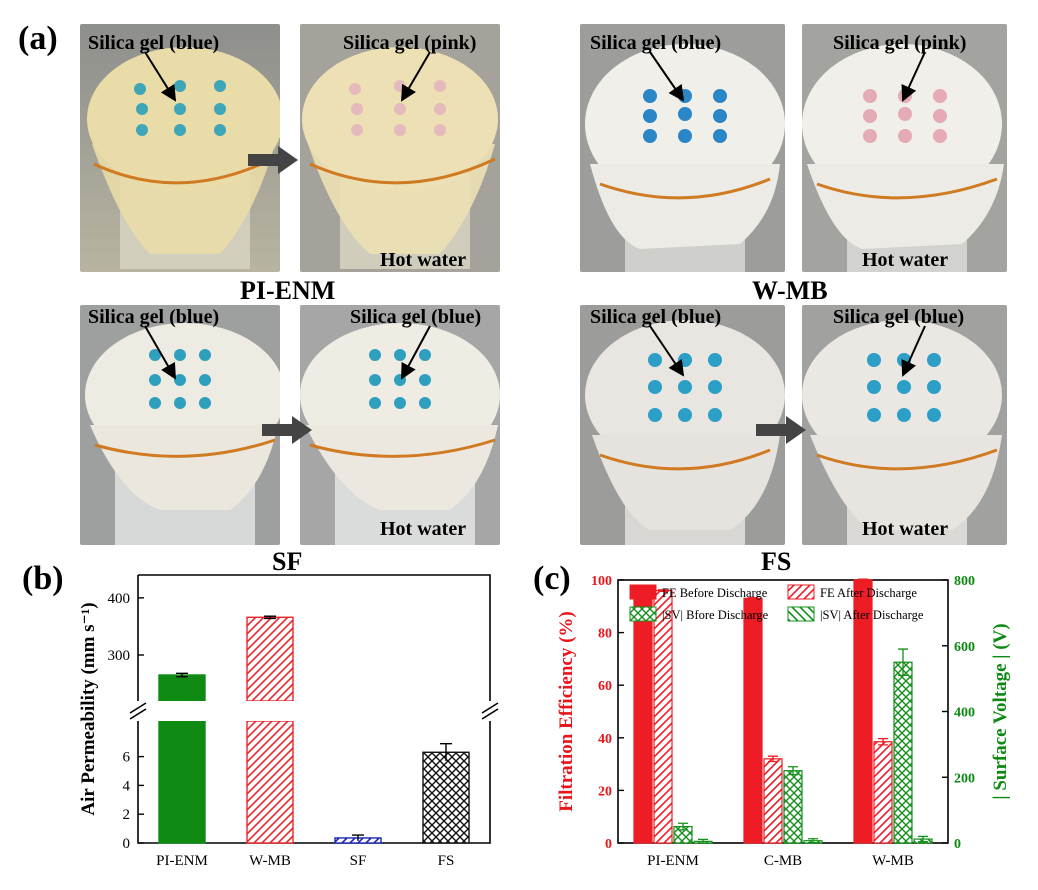 This screenshot has width=1038, height=890. What do you see at coordinates (904, 425) in the screenshot?
I see `photo-fs-after` at bounding box center [904, 425].